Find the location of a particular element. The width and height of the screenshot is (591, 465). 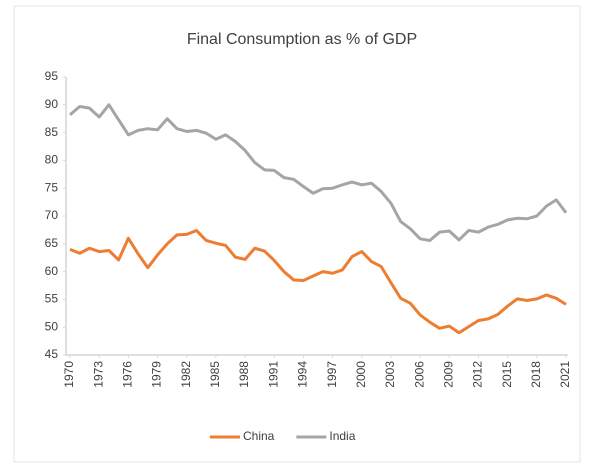

y-tick-label: 80 is located at coordinates (52, 160).